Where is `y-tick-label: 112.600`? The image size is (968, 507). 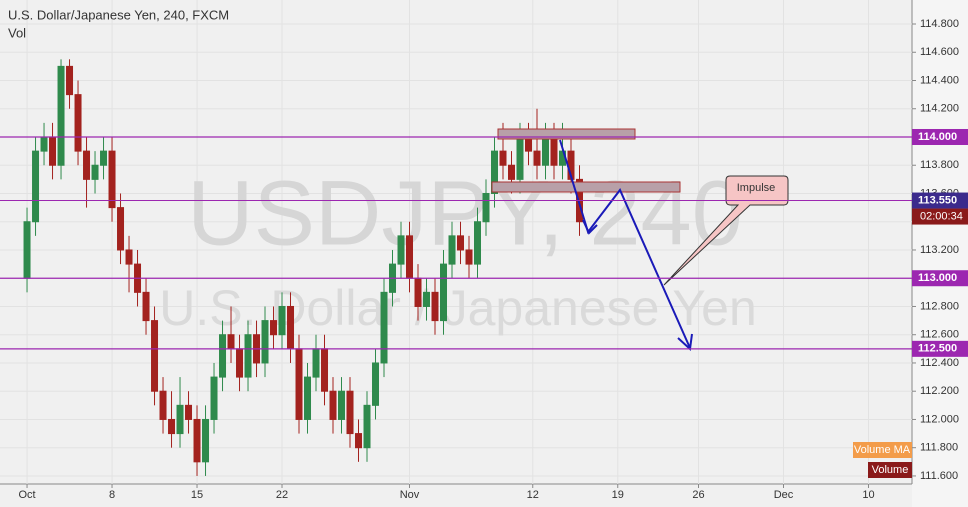
y-tick-label: 112.600 is located at coordinates (939, 335).